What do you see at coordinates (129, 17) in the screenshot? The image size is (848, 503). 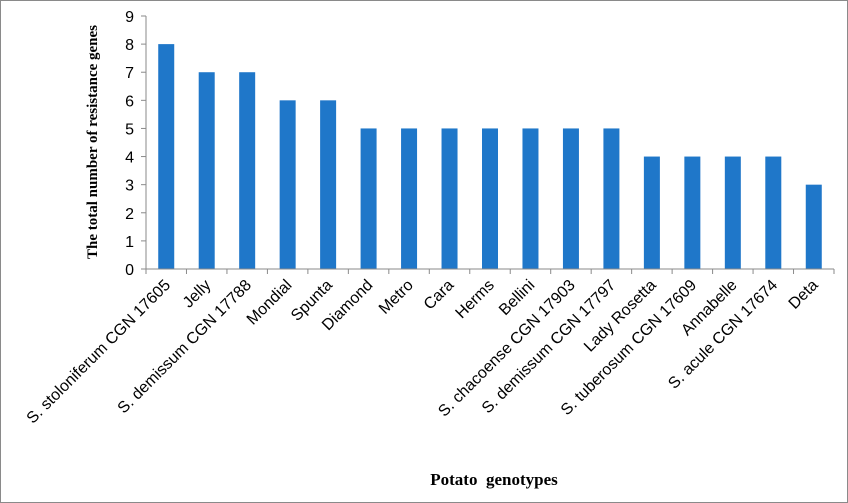 I see `y-tick-label: 9` at bounding box center [129, 17].